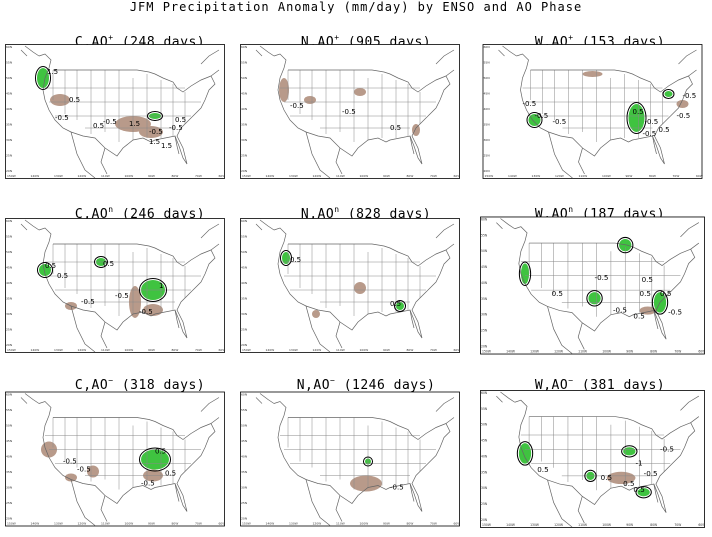 This screenshot has height=537, width=712. What do you see at coordinates (222, 524) in the screenshot?
I see `longitude-tick-label: 60W` at bounding box center [222, 524].